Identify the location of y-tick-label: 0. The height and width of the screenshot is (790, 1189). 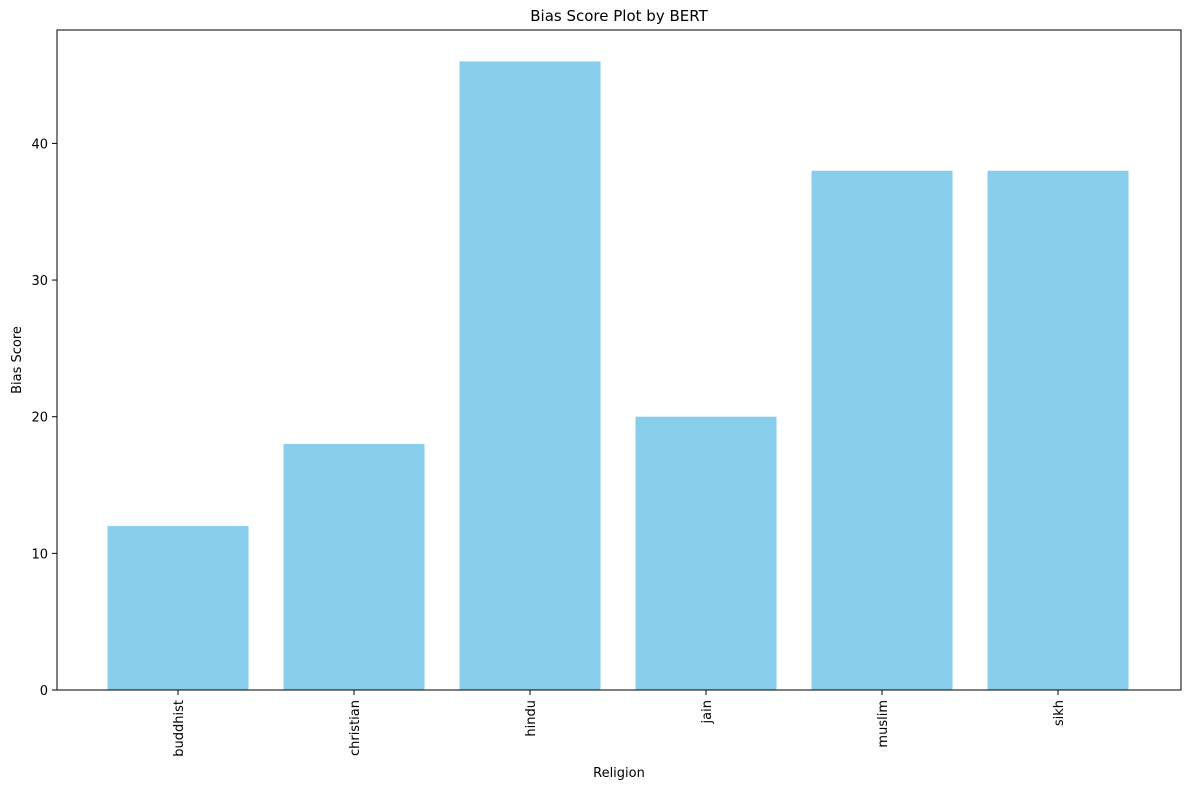
(44, 691).